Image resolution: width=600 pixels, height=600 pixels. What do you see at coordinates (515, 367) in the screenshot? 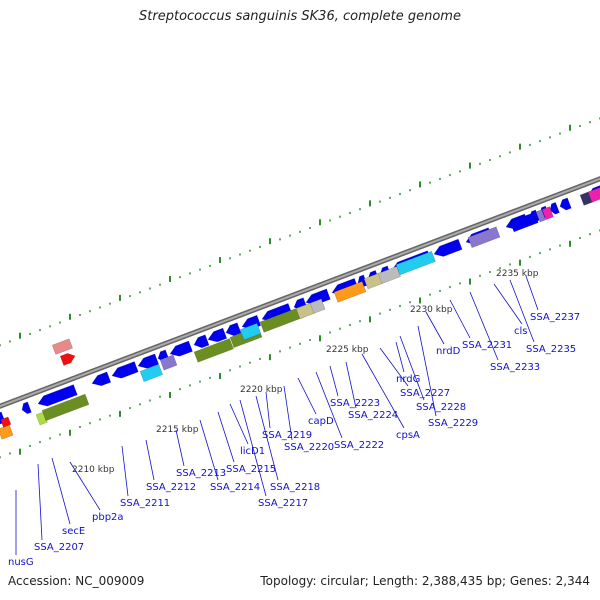
I see `gene-label: SSA_2233` at bounding box center [515, 367].